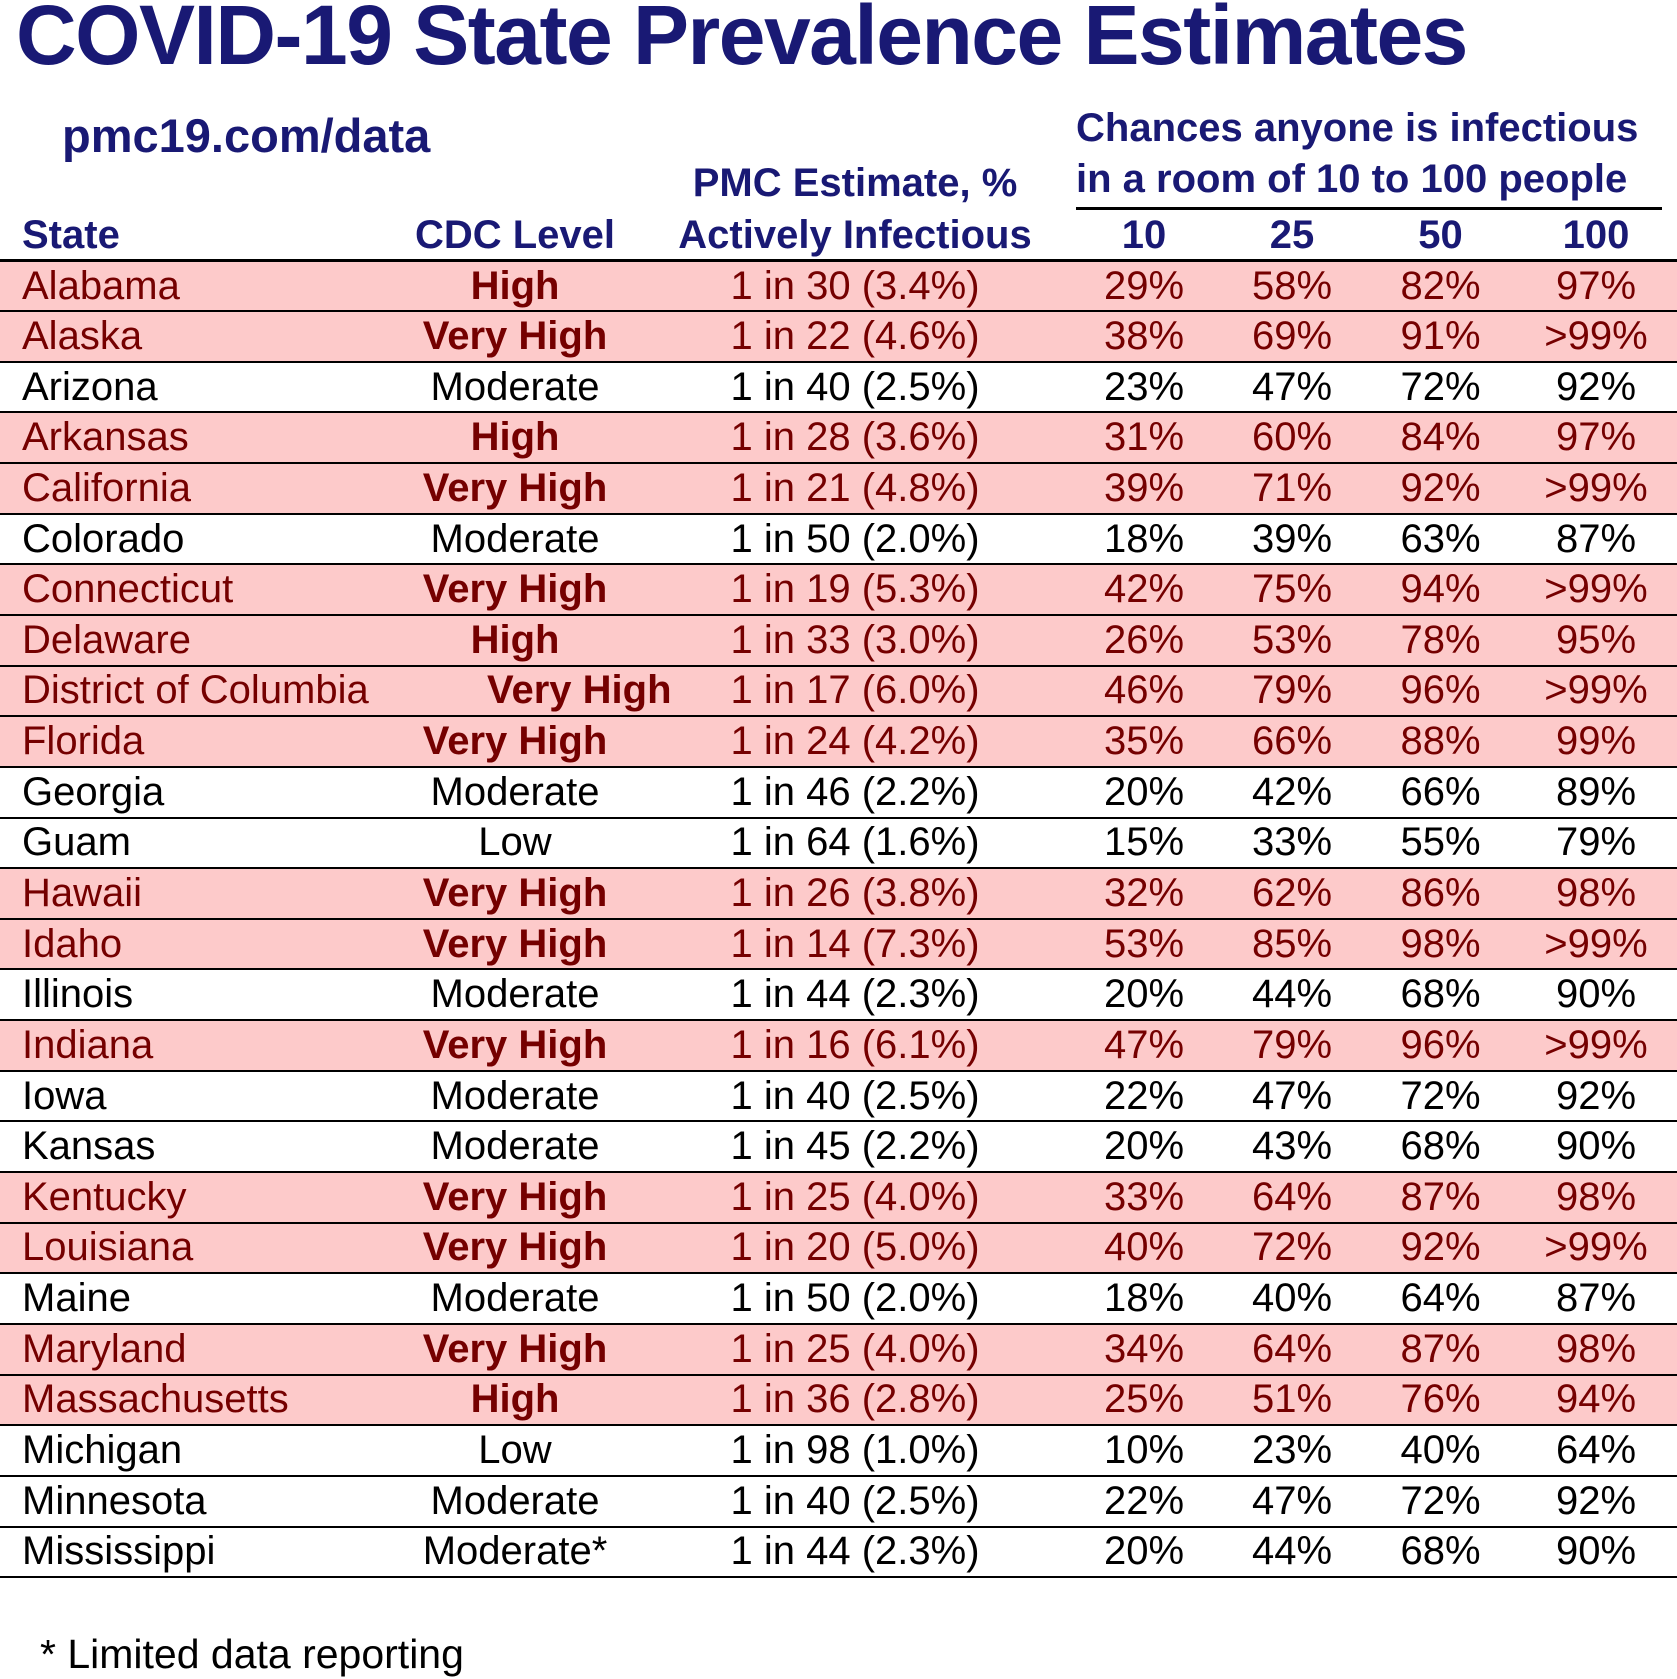  Describe the element at coordinates (1144, 741) in the screenshot. I see `chance-room-10: 35%` at that location.